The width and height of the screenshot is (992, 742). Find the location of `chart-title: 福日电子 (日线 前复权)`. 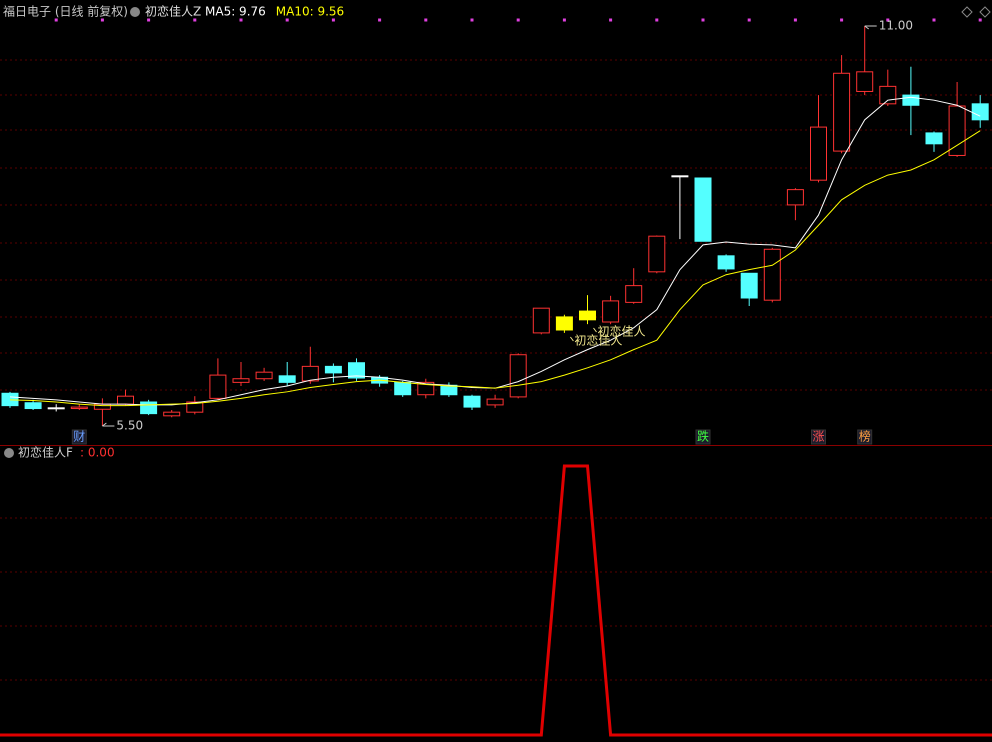

chart-title: 福日电子 (日线 前复权) is located at coordinates (65, 11).